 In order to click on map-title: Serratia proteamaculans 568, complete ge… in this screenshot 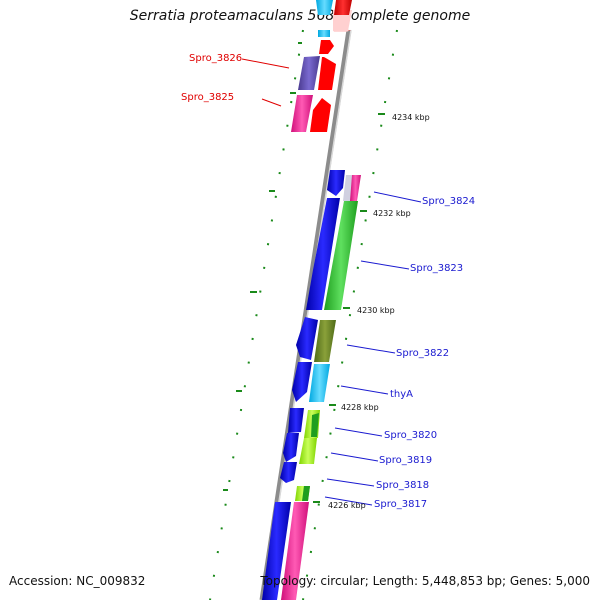, I will do `click(300, 16)`.